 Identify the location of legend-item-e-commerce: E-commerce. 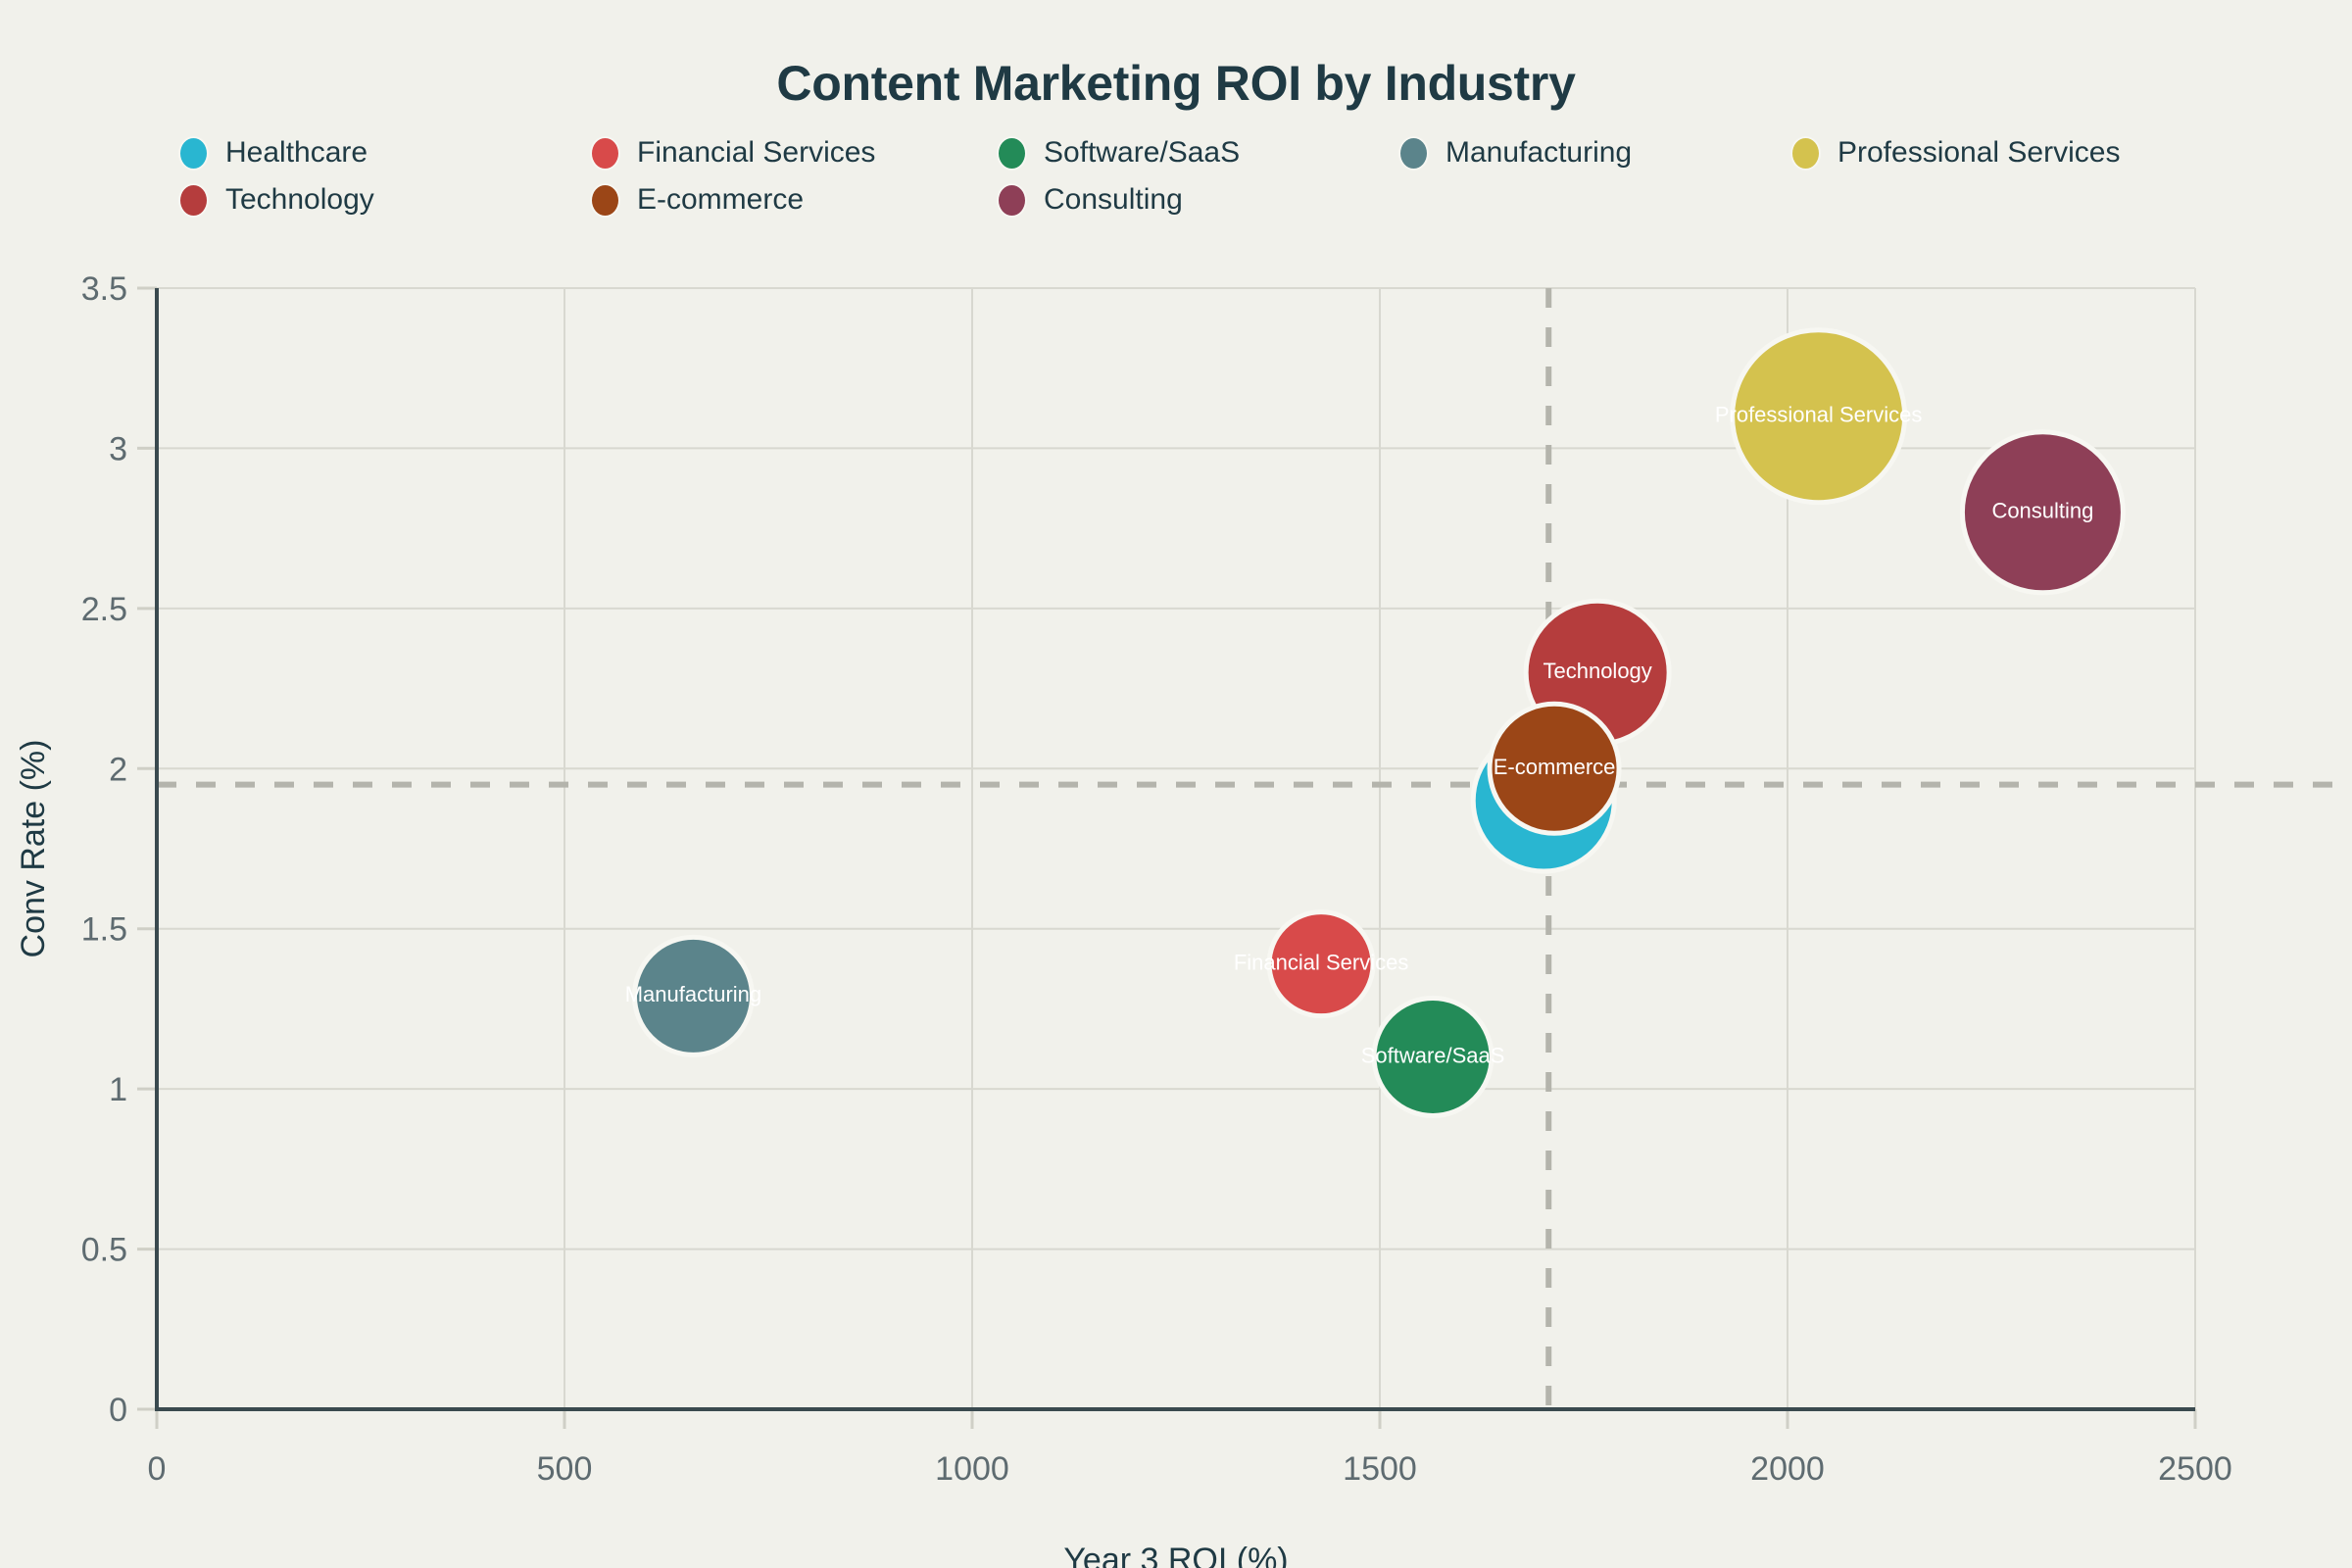
(793, 199).